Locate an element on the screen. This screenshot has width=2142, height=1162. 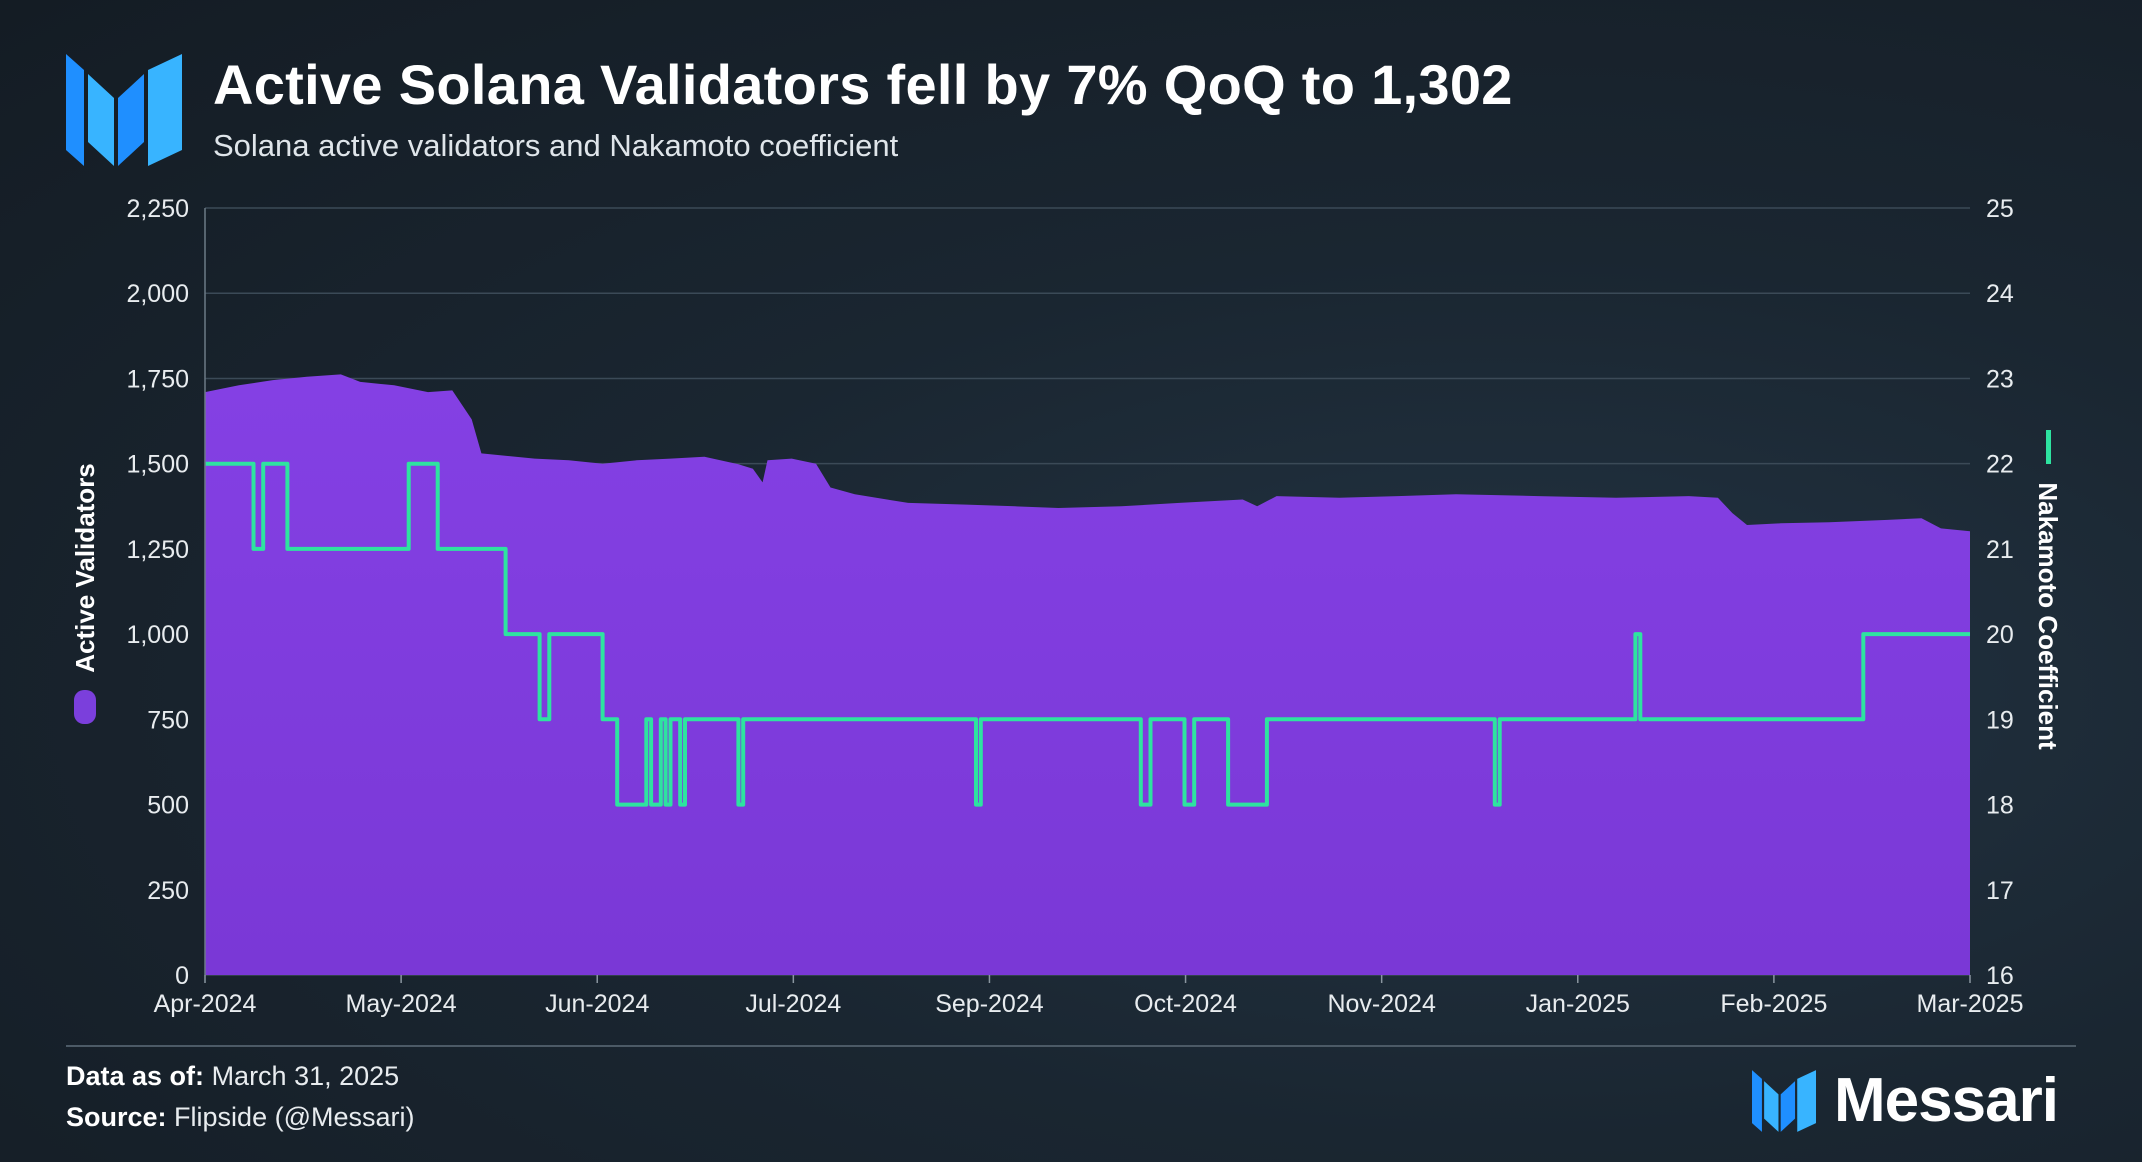
x-tick-label: Jan-2025 is located at coordinates (1578, 1004).